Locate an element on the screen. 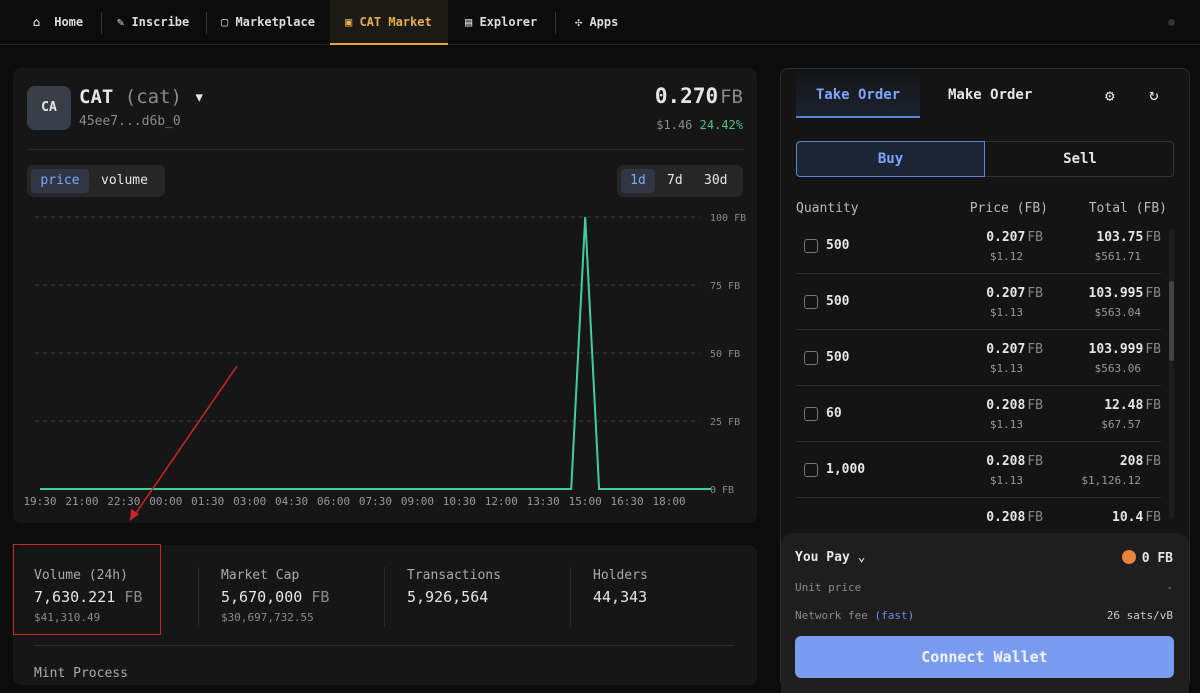 This screenshot has height=693, width=1200. connect-button: Connect Wallet is located at coordinates (984, 657).